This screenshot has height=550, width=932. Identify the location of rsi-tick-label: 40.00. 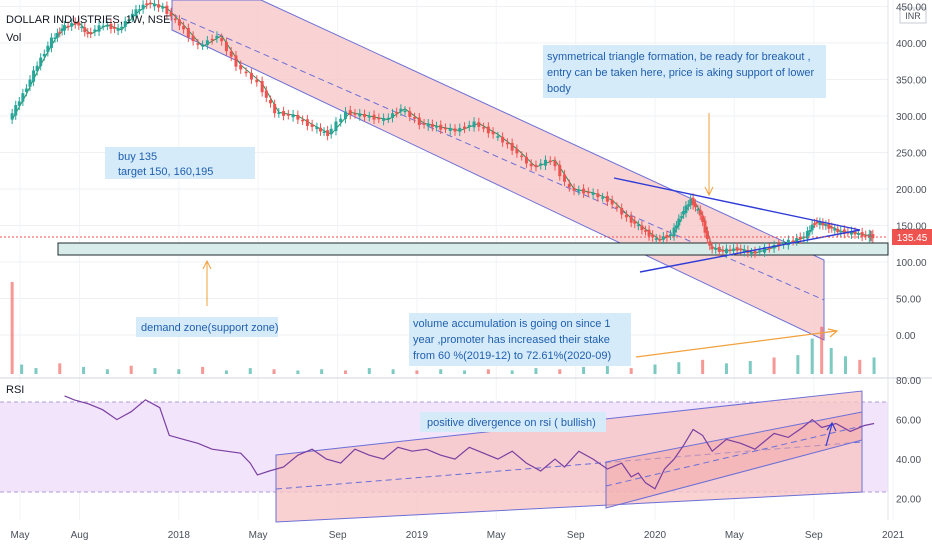
(908, 460).